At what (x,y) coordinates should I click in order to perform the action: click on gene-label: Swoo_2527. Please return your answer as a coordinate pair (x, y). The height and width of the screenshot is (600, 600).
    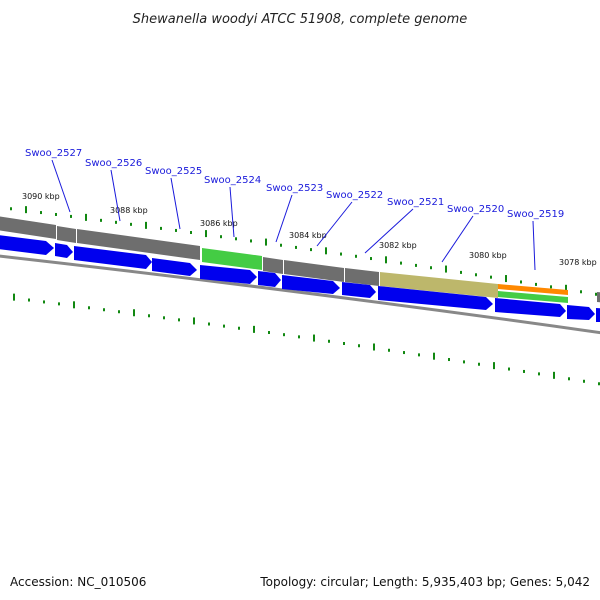
    Looking at the image, I should click on (53, 153).